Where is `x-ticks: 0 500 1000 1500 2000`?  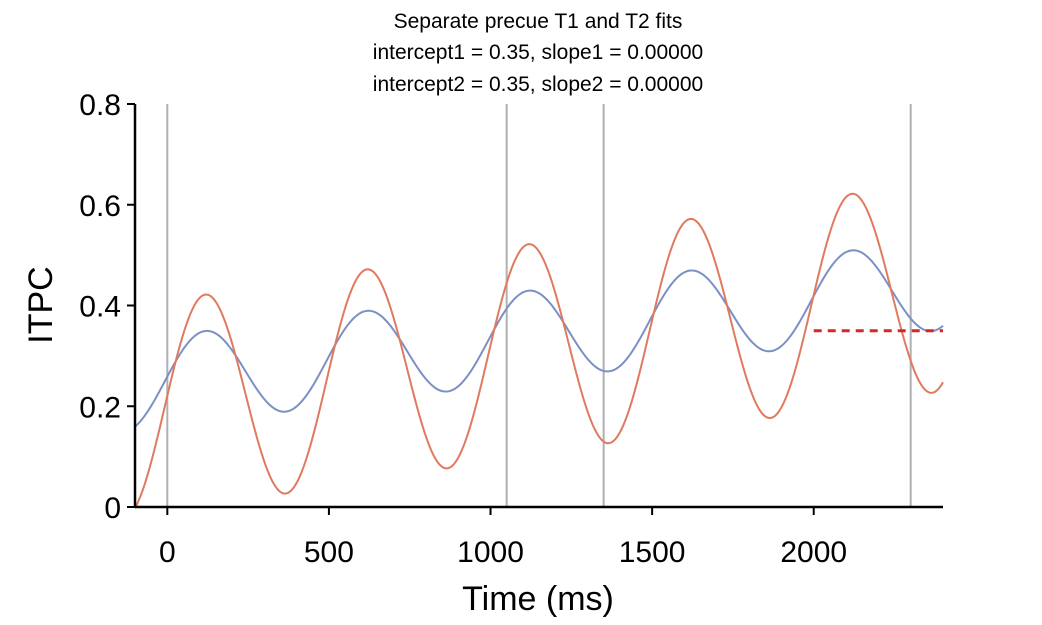
x-ticks: 0 500 1000 1500 2000 is located at coordinates (503, 538).